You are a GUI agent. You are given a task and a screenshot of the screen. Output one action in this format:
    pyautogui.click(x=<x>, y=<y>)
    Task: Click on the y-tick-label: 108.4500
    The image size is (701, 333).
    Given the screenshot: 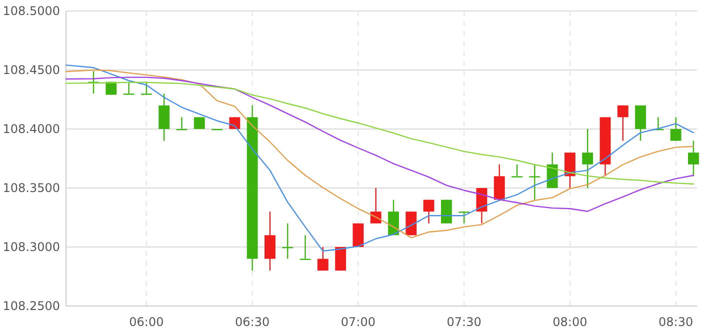 What is the action you would take?
    pyautogui.click(x=31, y=70)
    